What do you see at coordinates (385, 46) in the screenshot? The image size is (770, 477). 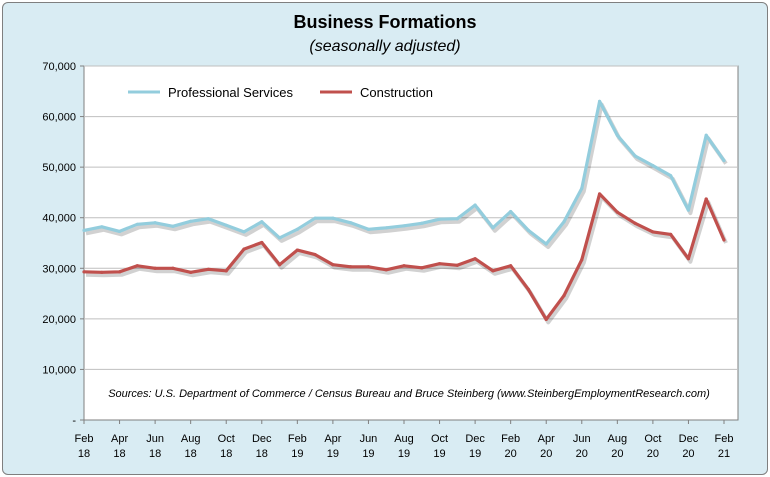 I see `chart-subtitle: (seasonally adjusted)` at bounding box center [385, 46].